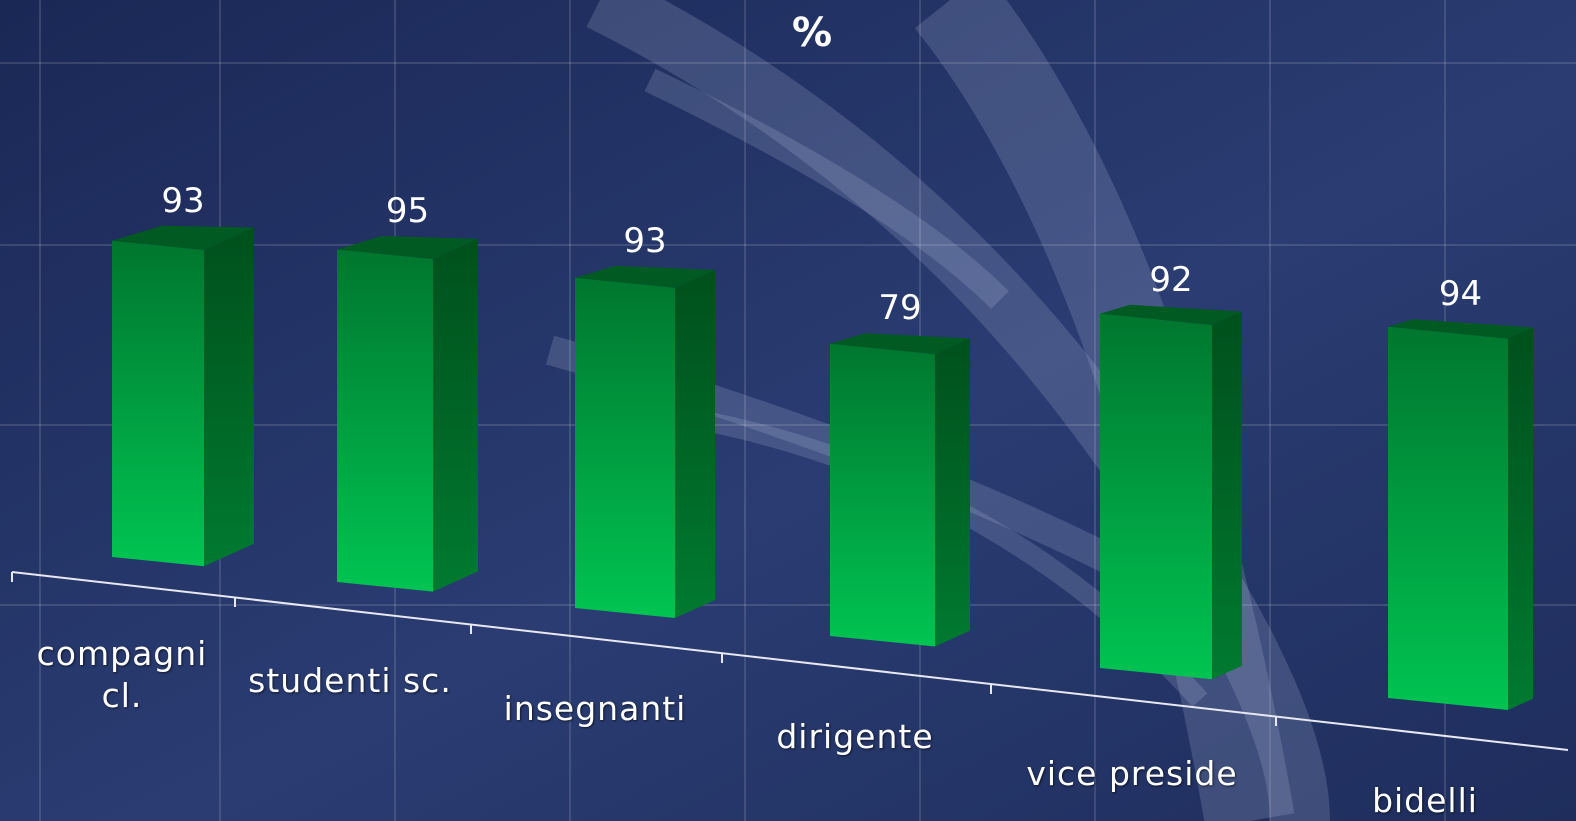 The width and height of the screenshot is (1576, 821). I want to click on value-label: 94, so click(1460, 294).